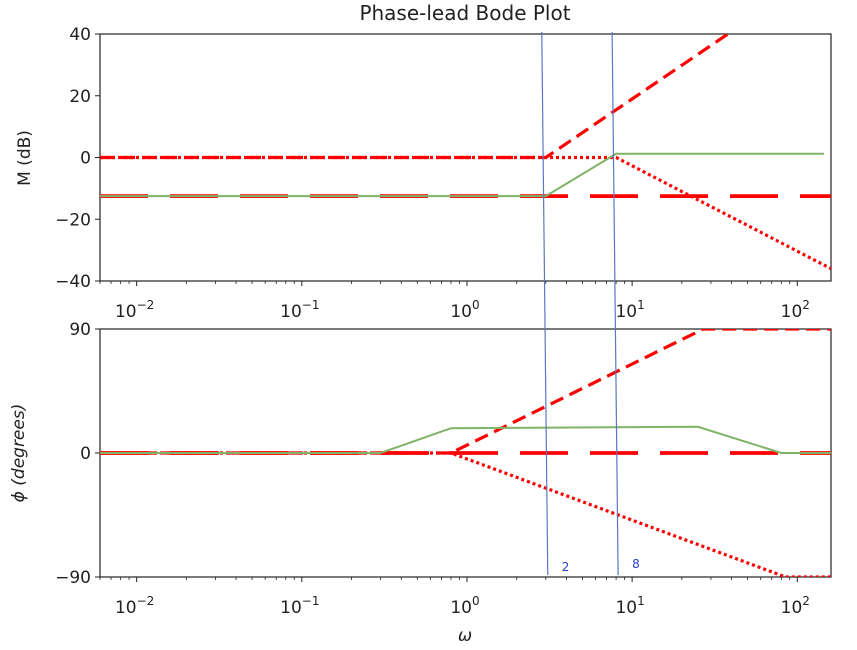 The width and height of the screenshot is (857, 650). What do you see at coordinates (464, 13) in the screenshot?
I see `chart-title: Phase-lead Bode Plot` at bounding box center [464, 13].